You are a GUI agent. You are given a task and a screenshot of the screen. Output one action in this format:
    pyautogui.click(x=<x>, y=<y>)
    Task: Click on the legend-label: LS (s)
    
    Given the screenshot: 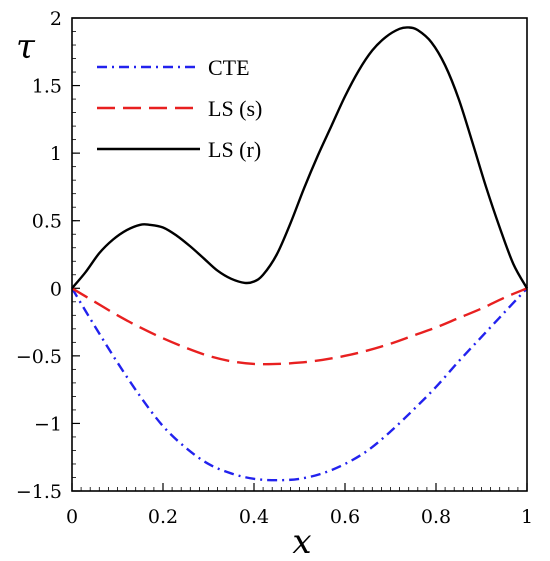 What is the action you would take?
    pyautogui.click(x=235, y=108)
    